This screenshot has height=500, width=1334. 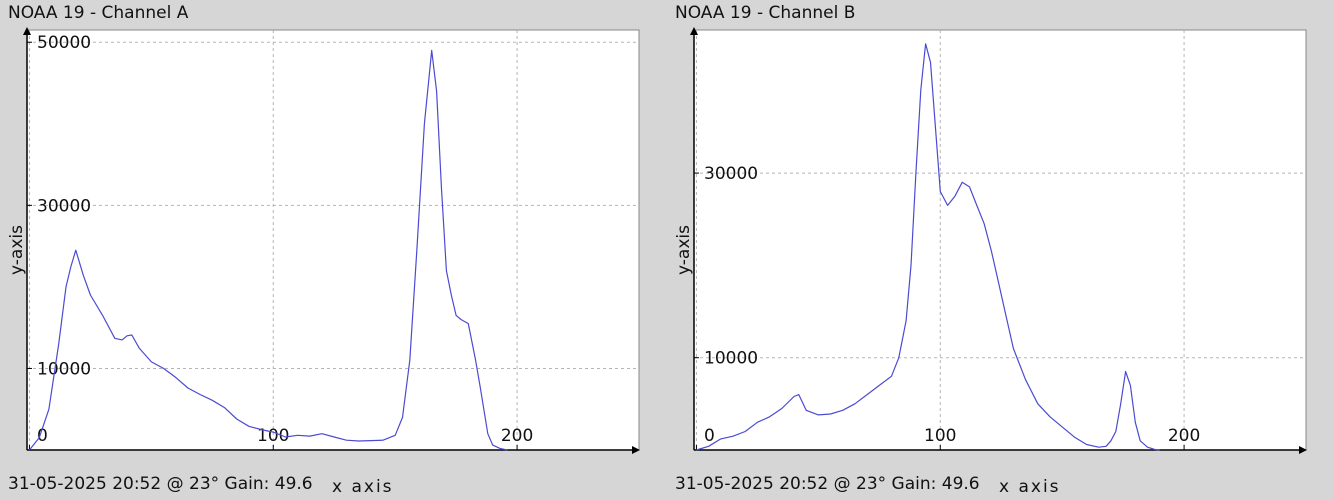 I want to click on y-tick-label: 50000, so click(x=64, y=43).